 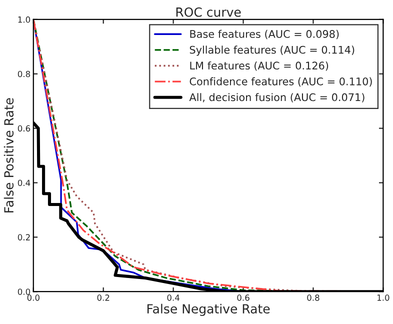 I want to click on legend-label: All, decision fusion (AUC = 0.071), so click(x=276, y=97).